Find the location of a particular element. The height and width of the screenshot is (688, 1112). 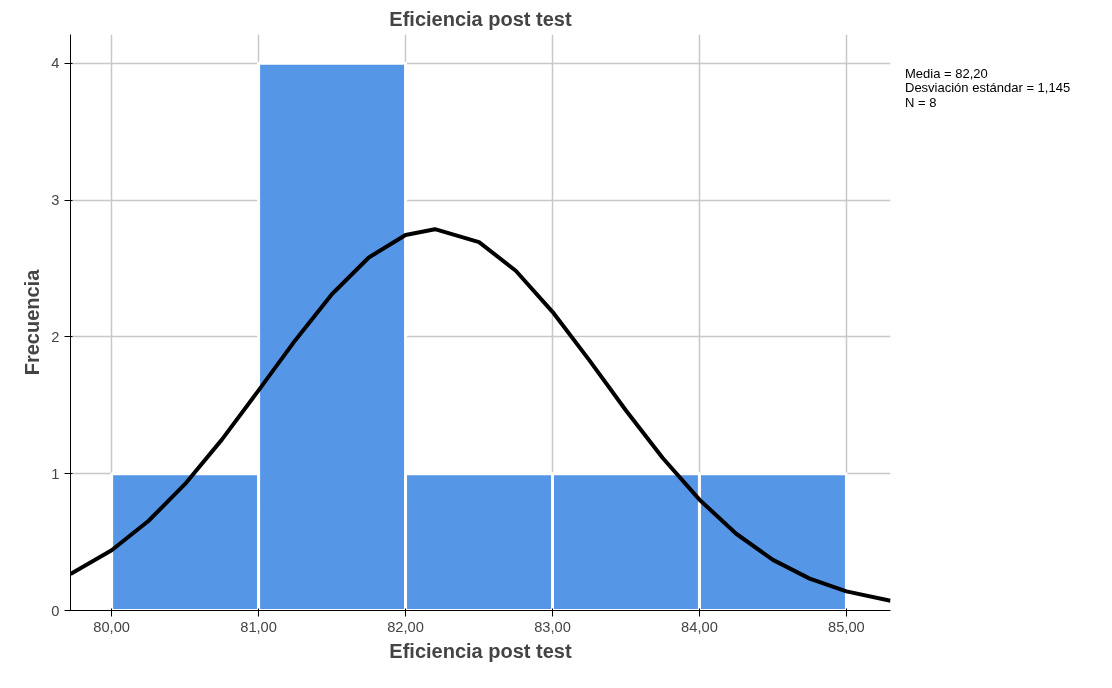

text: N = 8 is located at coordinates (921, 102).